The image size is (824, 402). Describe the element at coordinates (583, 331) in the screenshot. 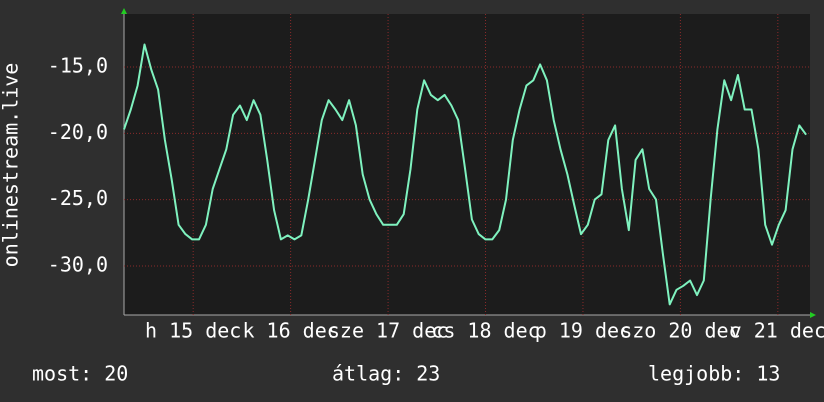

I see `x-tick-label: p 19 dec` at that location.